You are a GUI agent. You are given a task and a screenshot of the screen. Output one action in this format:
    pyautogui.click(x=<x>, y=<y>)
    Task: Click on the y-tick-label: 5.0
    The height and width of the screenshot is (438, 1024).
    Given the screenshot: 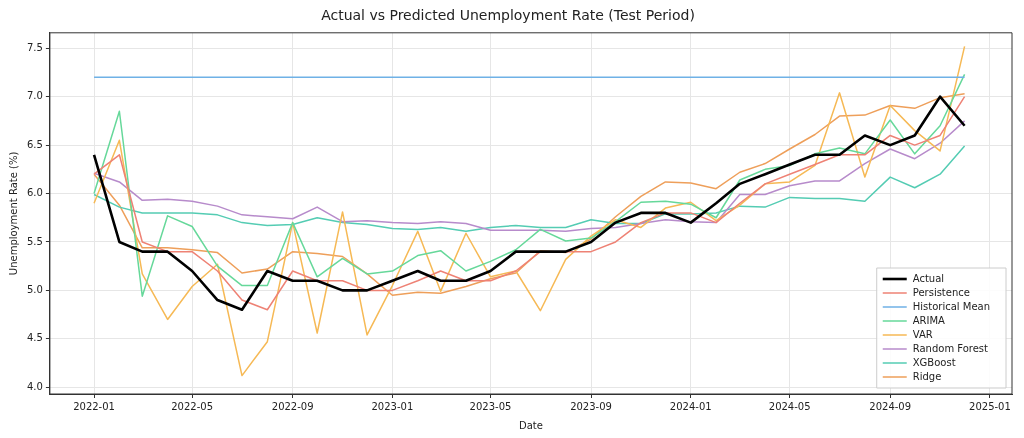 What is the action you would take?
    pyautogui.click(x=35, y=289)
    